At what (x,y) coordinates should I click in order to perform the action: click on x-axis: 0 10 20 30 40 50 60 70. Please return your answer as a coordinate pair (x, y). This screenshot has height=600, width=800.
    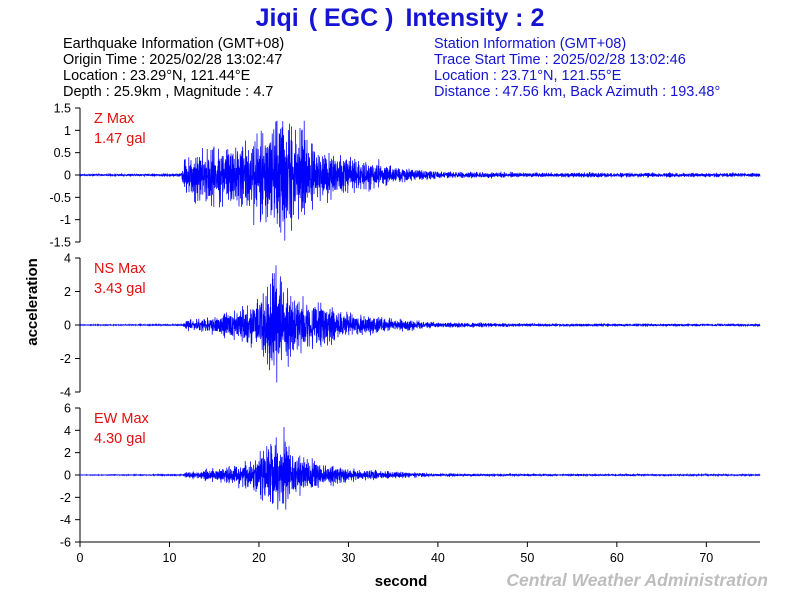
    Looking at the image, I should click on (418, 553).